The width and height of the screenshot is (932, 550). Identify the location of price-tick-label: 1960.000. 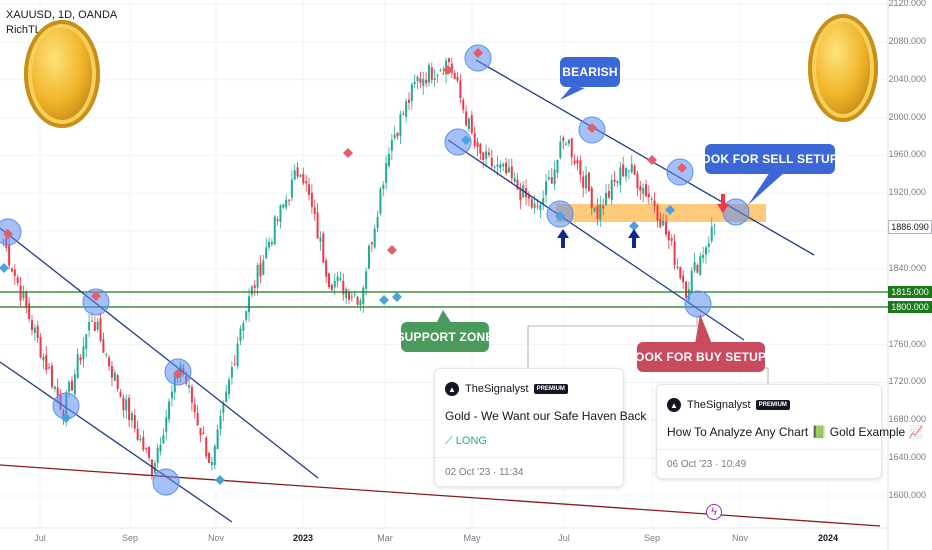
(907, 154).